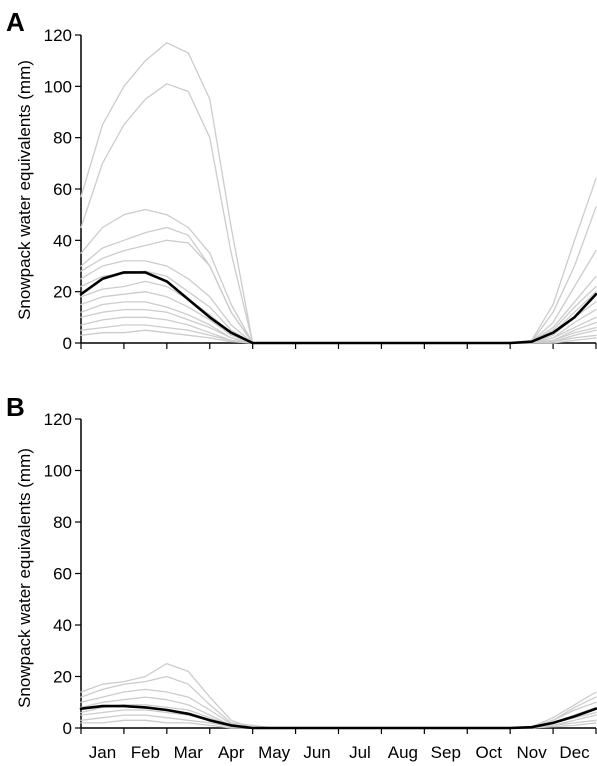  What do you see at coordinates (532, 752) in the screenshot?
I see `panel-b-x-tick-label: Nov` at bounding box center [532, 752].